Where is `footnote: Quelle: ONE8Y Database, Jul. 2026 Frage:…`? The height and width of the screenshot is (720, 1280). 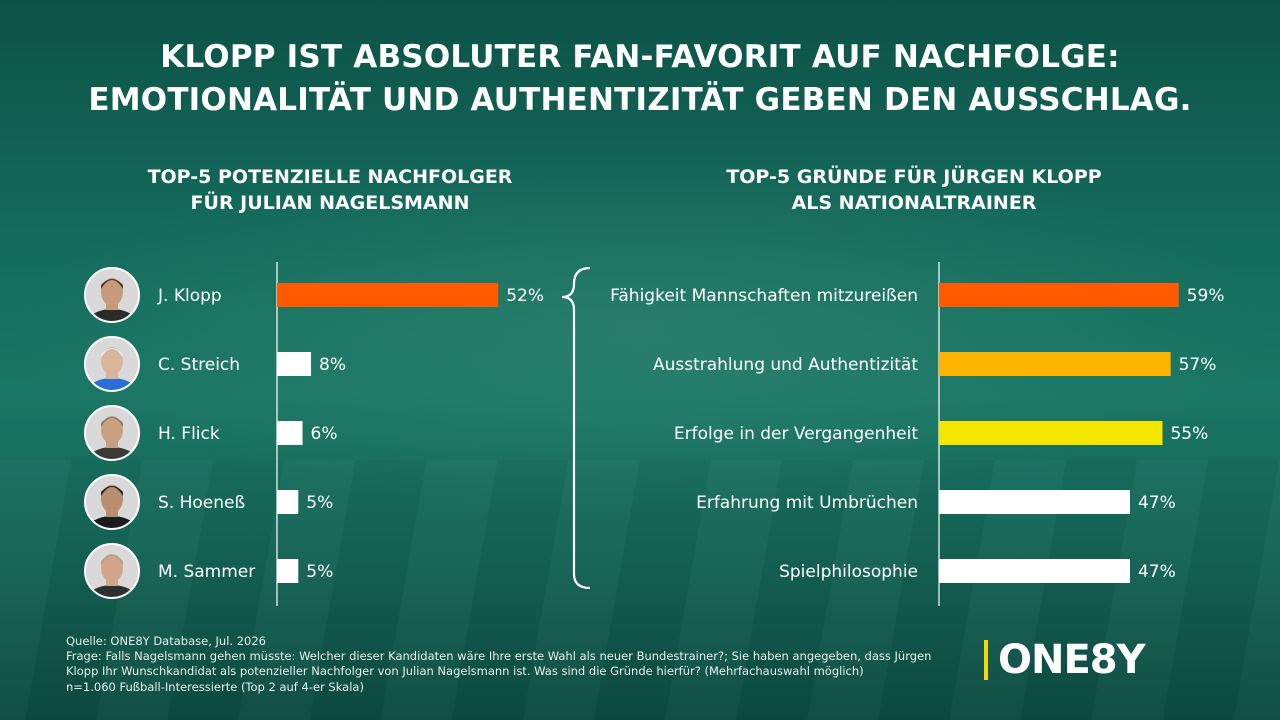
footnote: Quelle: ONE8Y Database, Jul. 2026 Frage:… is located at coordinates (506, 664).